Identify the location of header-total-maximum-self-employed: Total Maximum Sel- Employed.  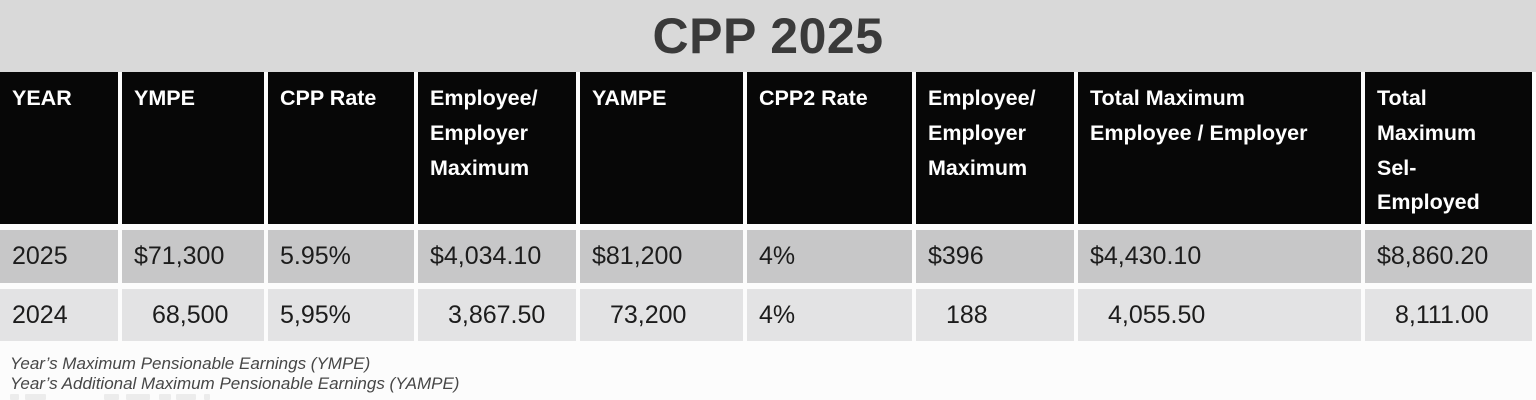
(1450, 151).